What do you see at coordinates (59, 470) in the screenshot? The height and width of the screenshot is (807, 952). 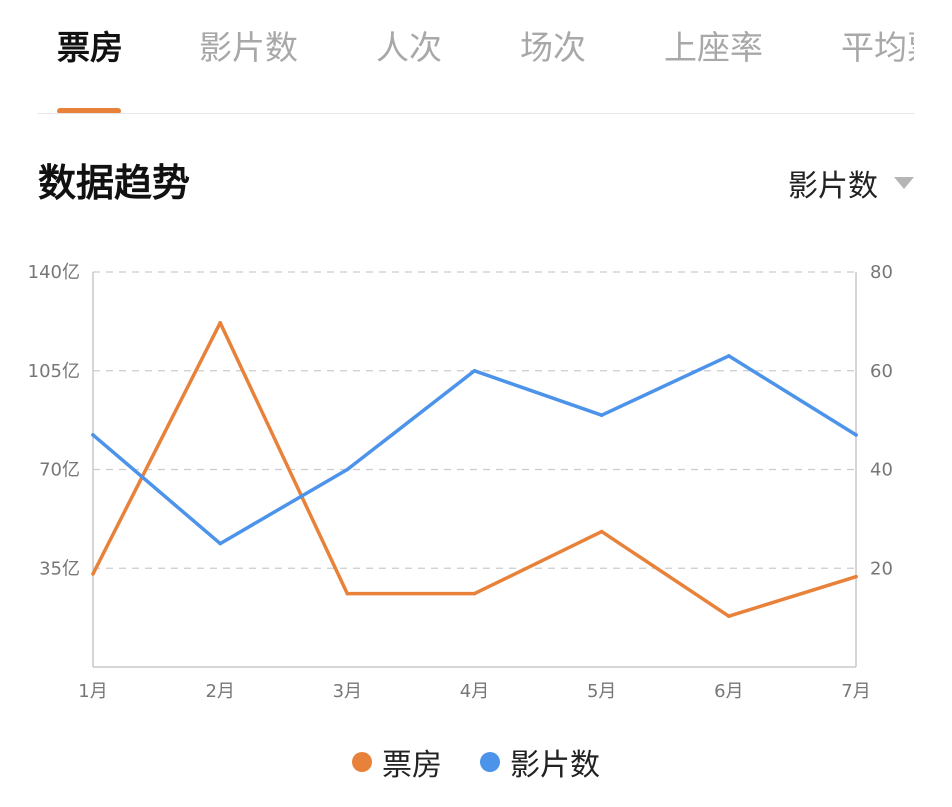 I see `y-left-tick-label: 70亿` at bounding box center [59, 470].